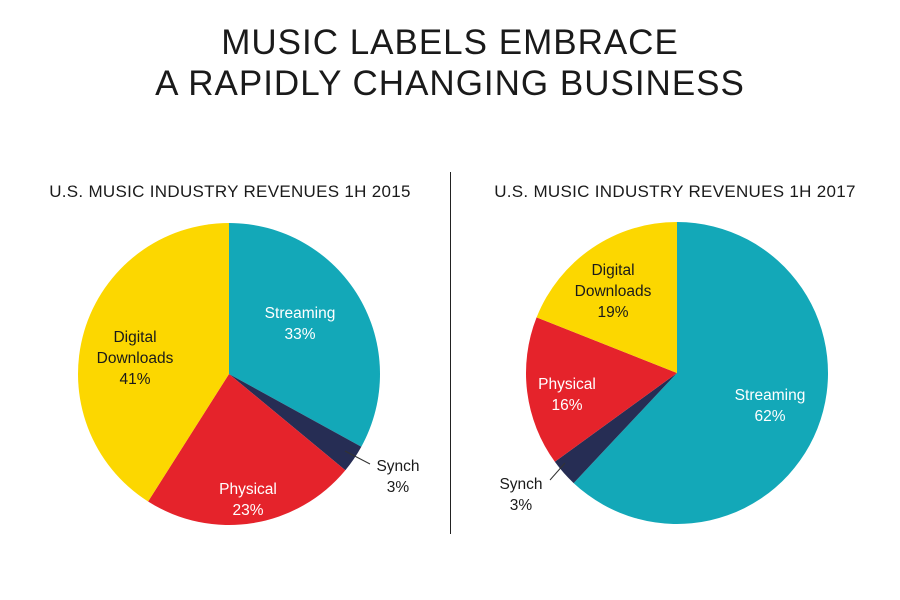  I want to click on slice-label-digital-downloads: Digital Downloads 19%, so click(613, 291).